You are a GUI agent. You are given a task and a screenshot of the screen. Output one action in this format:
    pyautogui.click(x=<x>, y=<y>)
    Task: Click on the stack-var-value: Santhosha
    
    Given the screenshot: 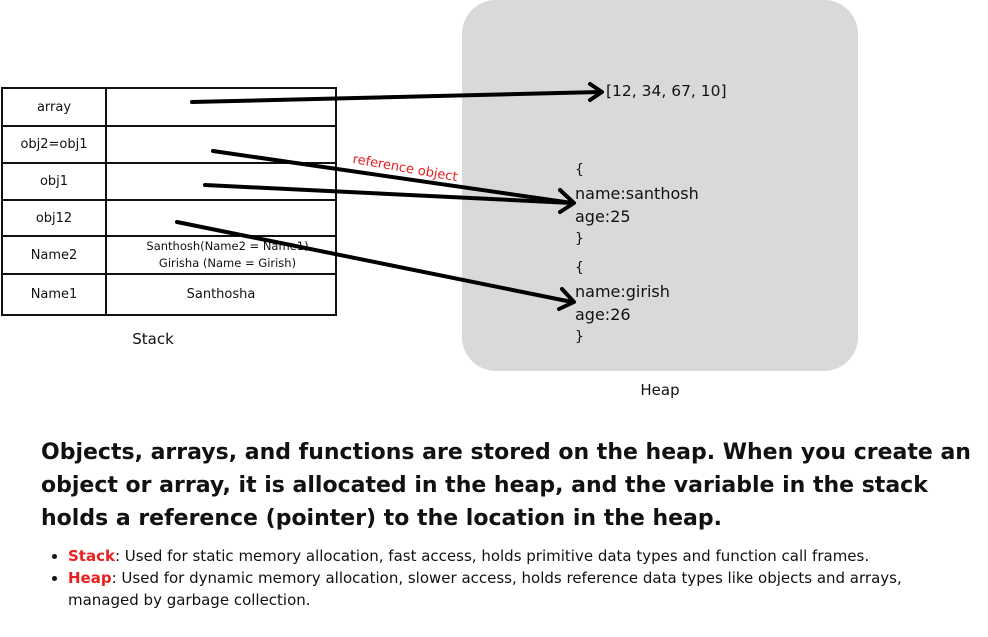 What is the action you would take?
    pyautogui.click(x=221, y=294)
    